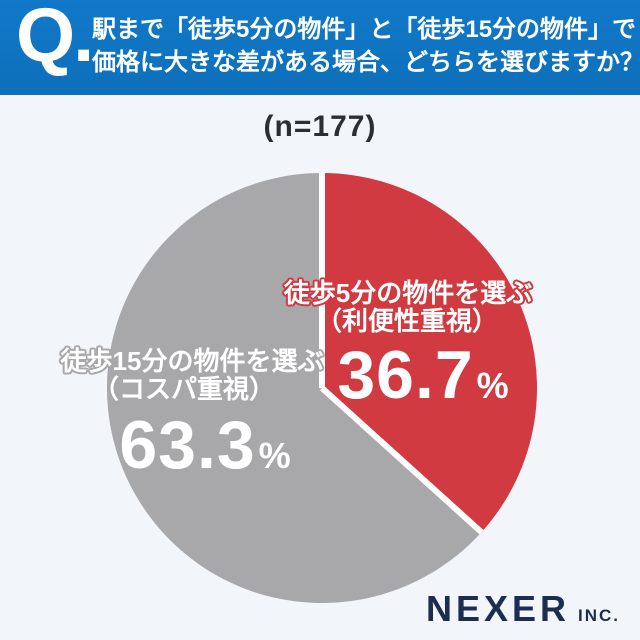  What do you see at coordinates (599, 615) in the screenshot?
I see `logo-suffix: INC.` at bounding box center [599, 615].